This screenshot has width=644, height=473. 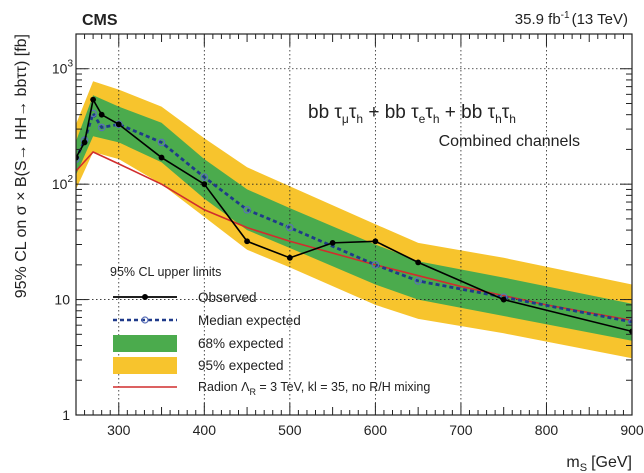 I want to click on legend-observed-label: Observed, so click(x=227, y=297).